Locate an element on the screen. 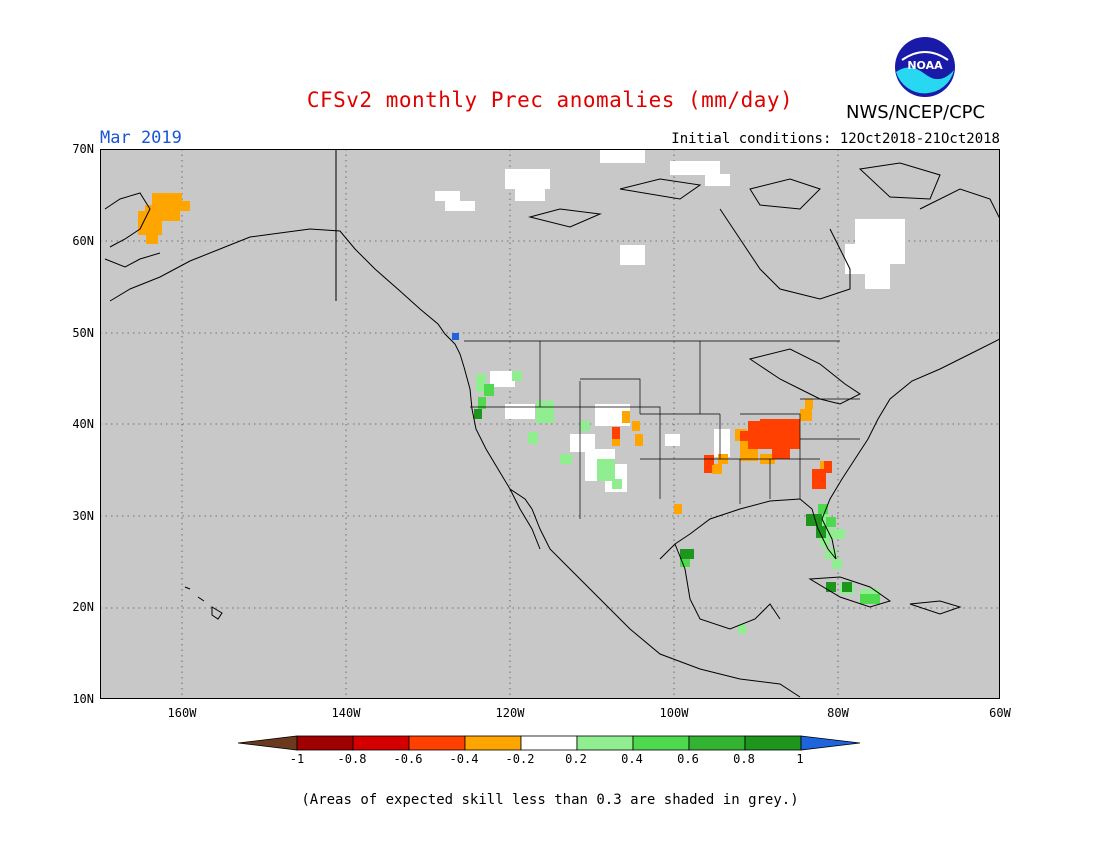 The image size is (1100, 850). lon-label: 80W is located at coordinates (838, 713).